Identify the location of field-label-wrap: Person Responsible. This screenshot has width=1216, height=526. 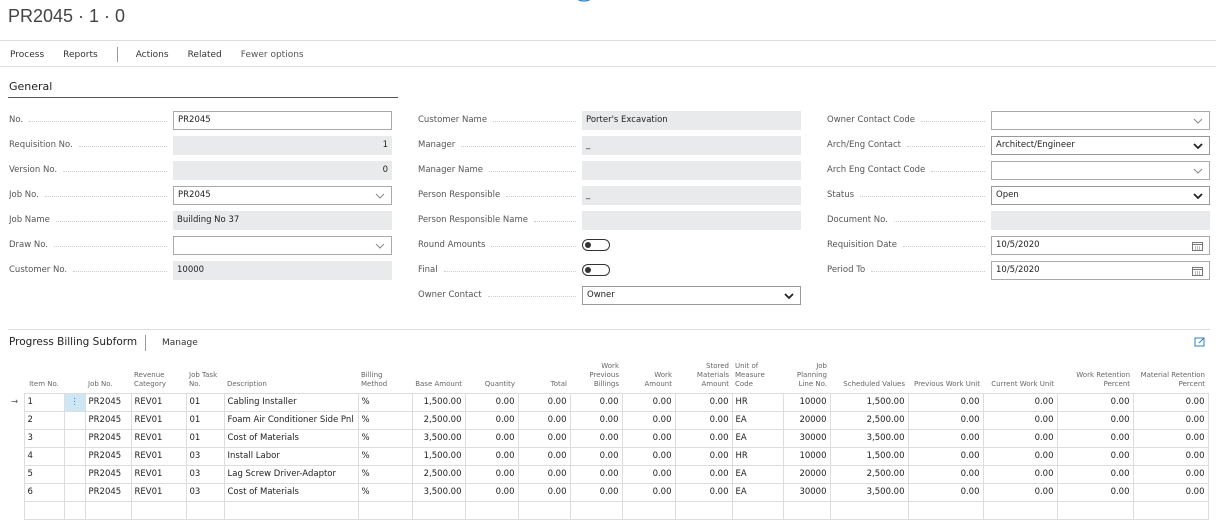
(500, 195).